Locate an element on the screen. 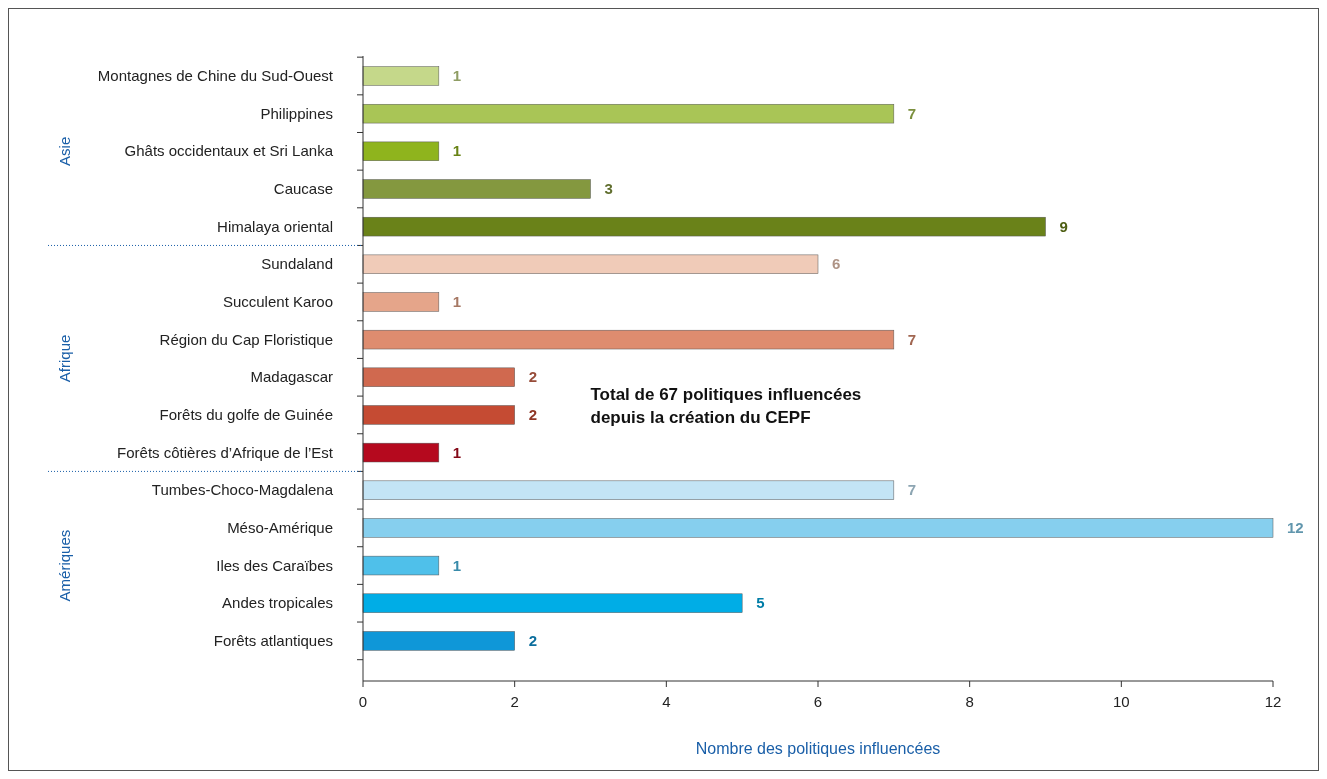  y-tick-label: Forêts du golfe de Guinée is located at coordinates (246, 414).